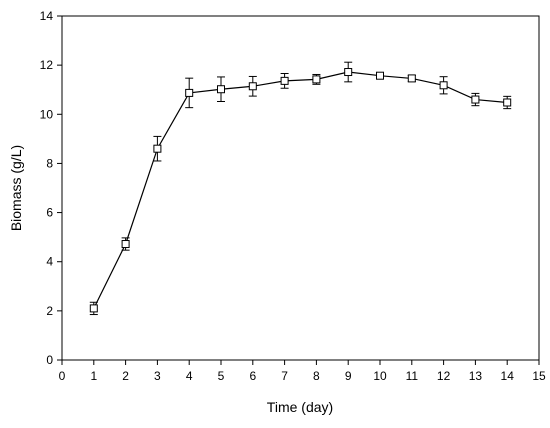  What do you see at coordinates (49, 213) in the screenshot?
I see `y-axis-tick-label: 6` at bounding box center [49, 213].